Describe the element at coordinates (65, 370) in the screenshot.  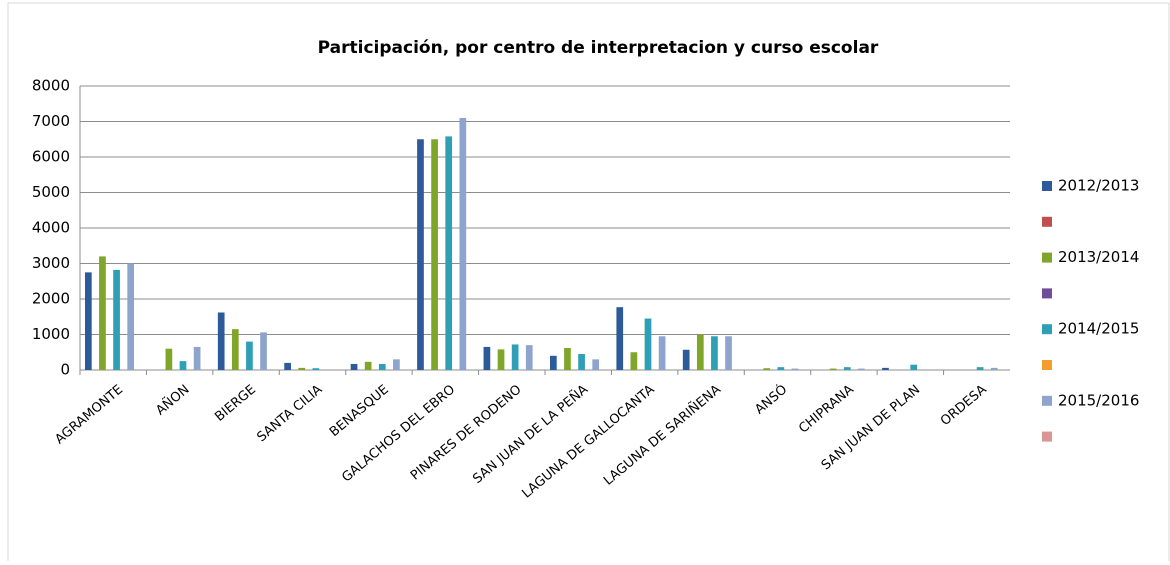
I see `y-tick-label: 0` at that location.